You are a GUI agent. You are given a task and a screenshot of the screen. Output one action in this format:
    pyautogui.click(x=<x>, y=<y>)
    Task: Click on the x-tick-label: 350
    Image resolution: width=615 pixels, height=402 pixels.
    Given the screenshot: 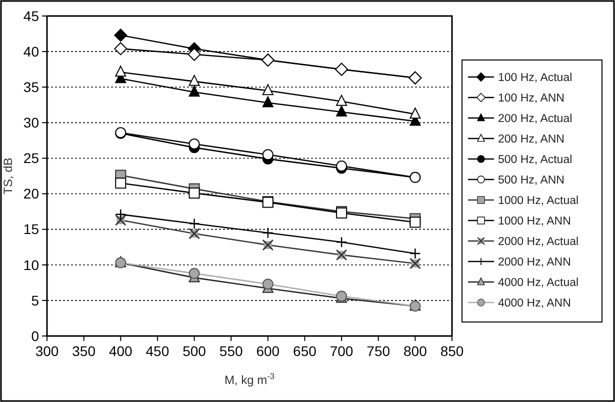 What is the action you would take?
    pyautogui.click(x=84, y=351)
    